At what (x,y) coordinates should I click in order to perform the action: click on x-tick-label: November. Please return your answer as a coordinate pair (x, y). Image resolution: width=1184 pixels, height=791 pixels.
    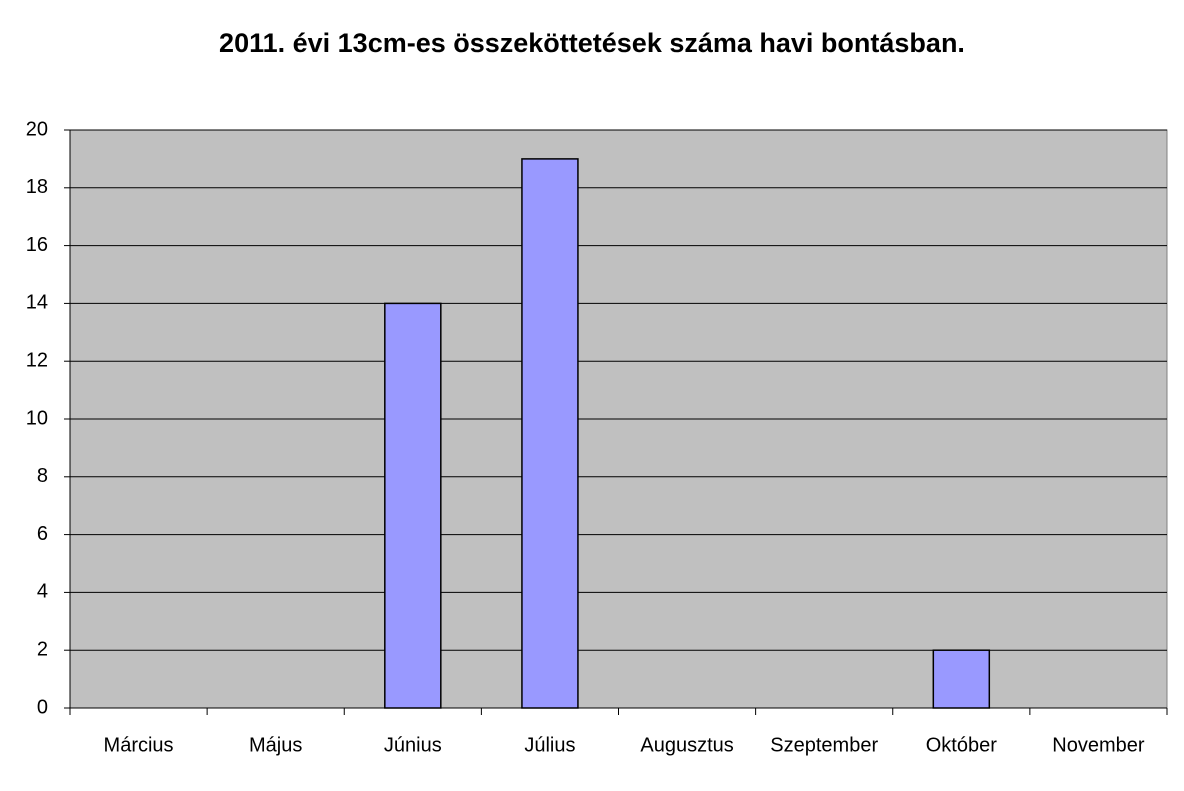
    Looking at the image, I should click on (1098, 745).